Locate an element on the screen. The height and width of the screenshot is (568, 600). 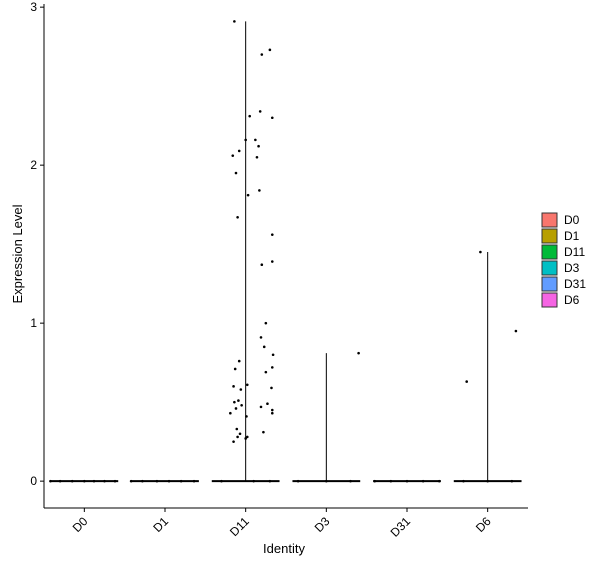
x-tick-label: D1 is located at coordinates (160, 524).